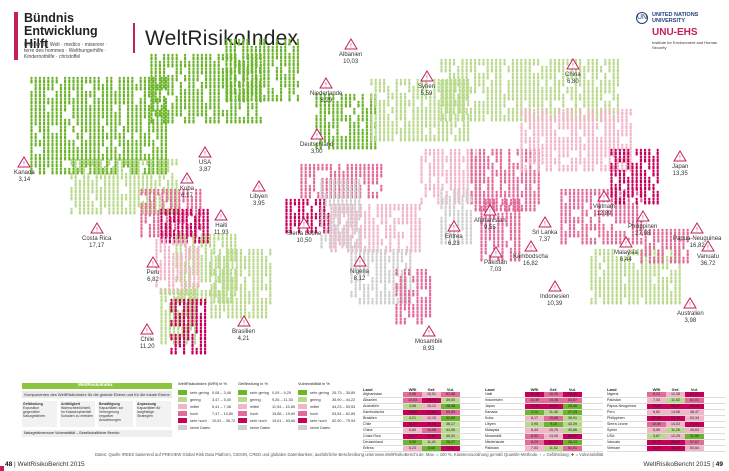  I want to click on legend-scale-head: WeltRisikoIndex (WRI) in %, so click(203, 383).